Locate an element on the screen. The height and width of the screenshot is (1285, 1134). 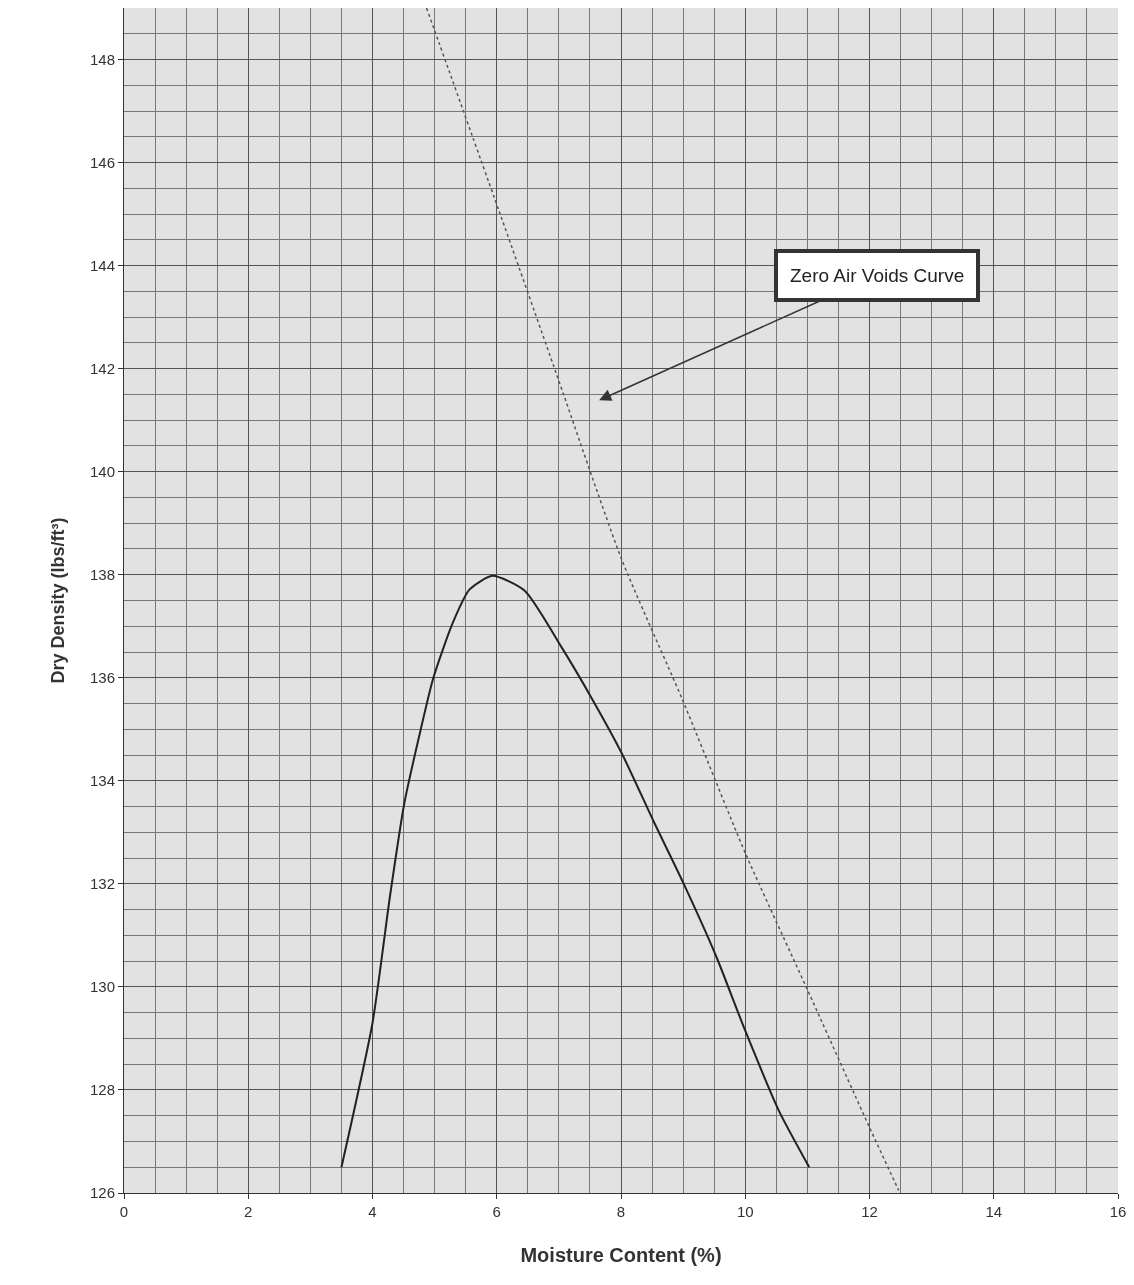
y-tick-label: 134 is located at coordinates (102, 781).